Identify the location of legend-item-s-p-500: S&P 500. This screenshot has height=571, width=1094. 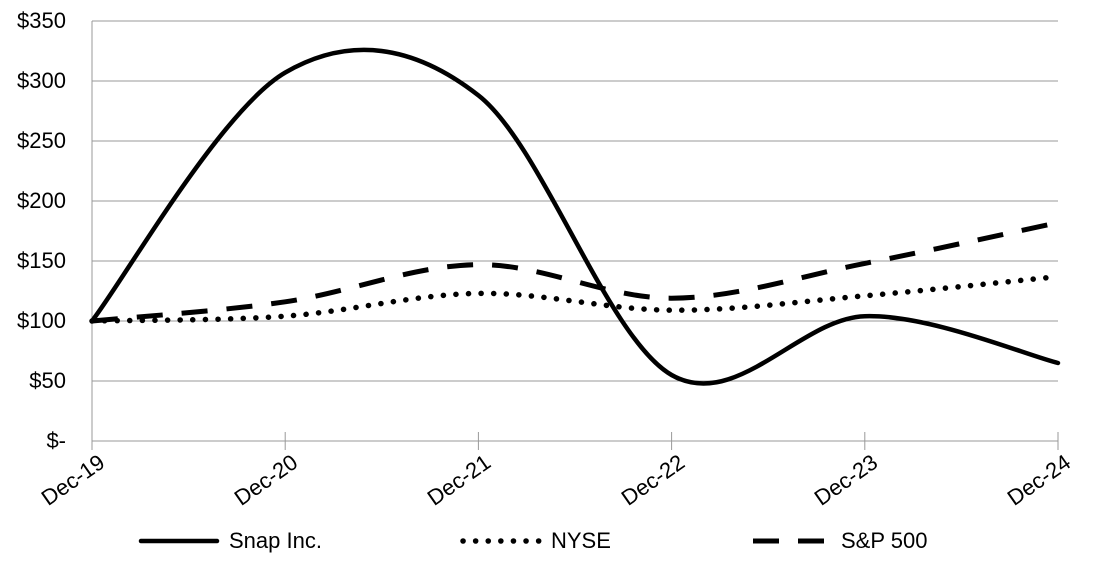
(838, 541).